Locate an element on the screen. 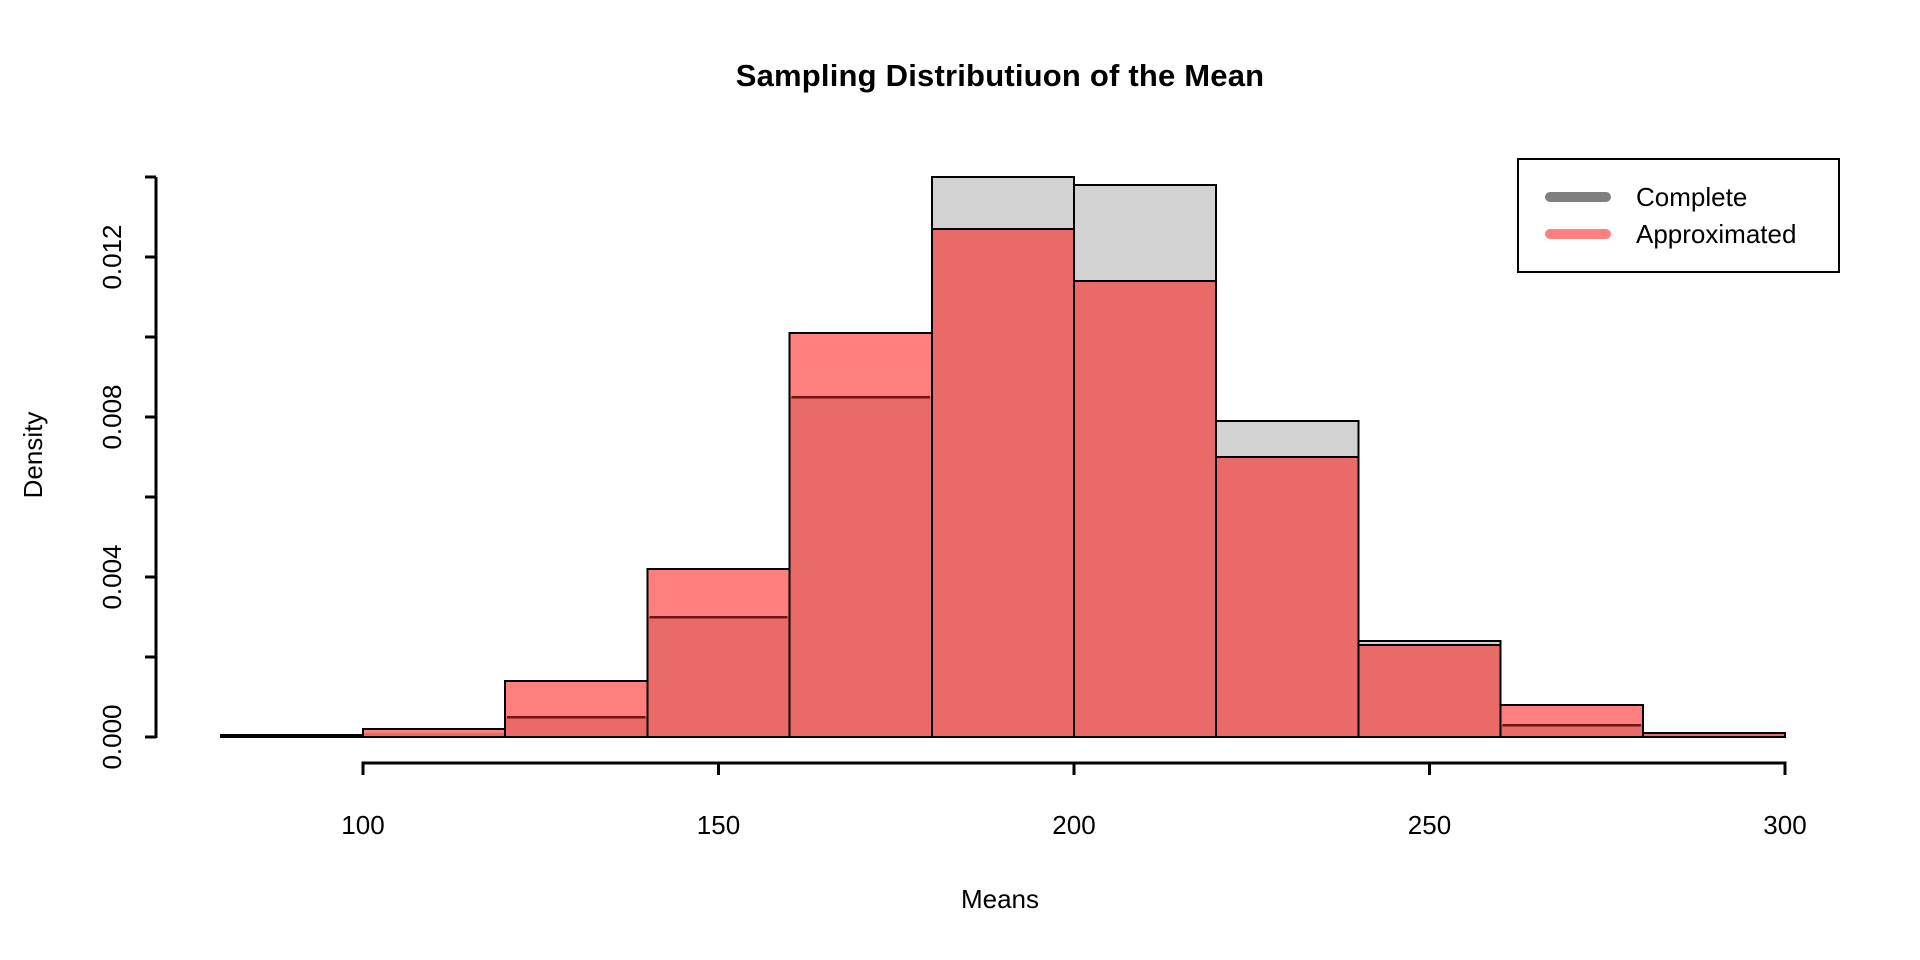  legend-swatch-approximated is located at coordinates (1578, 234).